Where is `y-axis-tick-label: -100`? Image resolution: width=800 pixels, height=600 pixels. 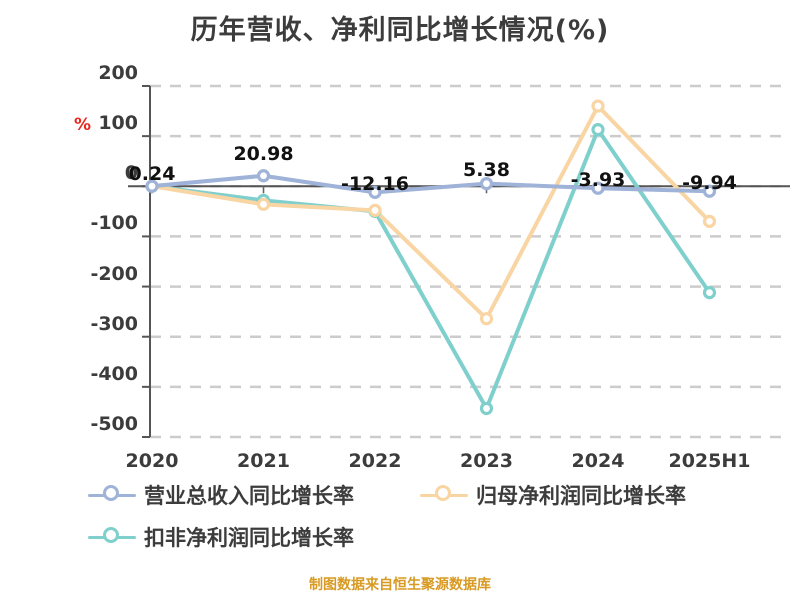
y-axis-tick-label: -100 is located at coordinates (114, 223).